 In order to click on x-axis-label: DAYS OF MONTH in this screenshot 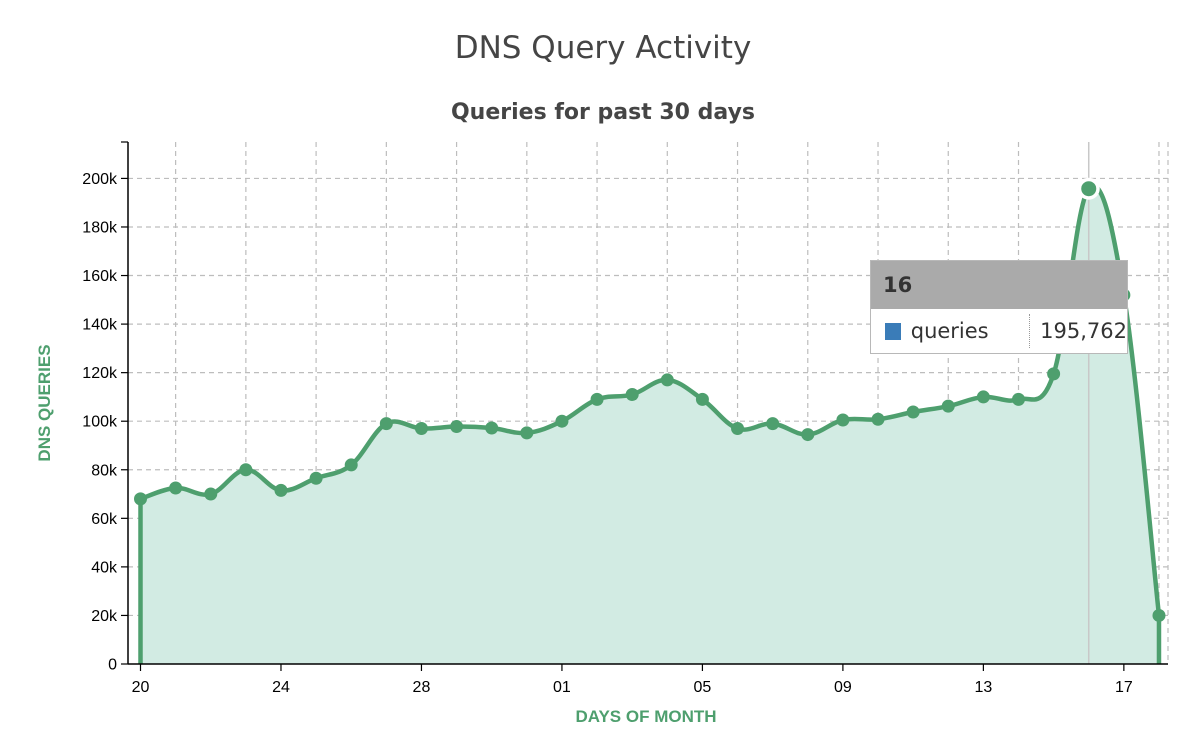, I will do `click(645, 716)`.